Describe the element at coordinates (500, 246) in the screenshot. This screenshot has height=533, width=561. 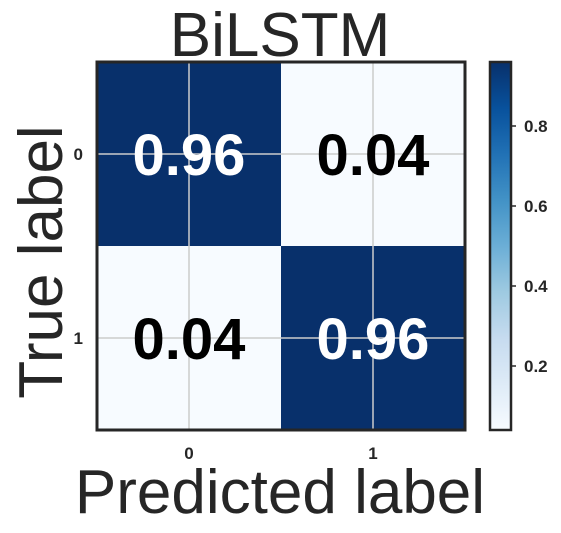
I see `colorbar` at that location.